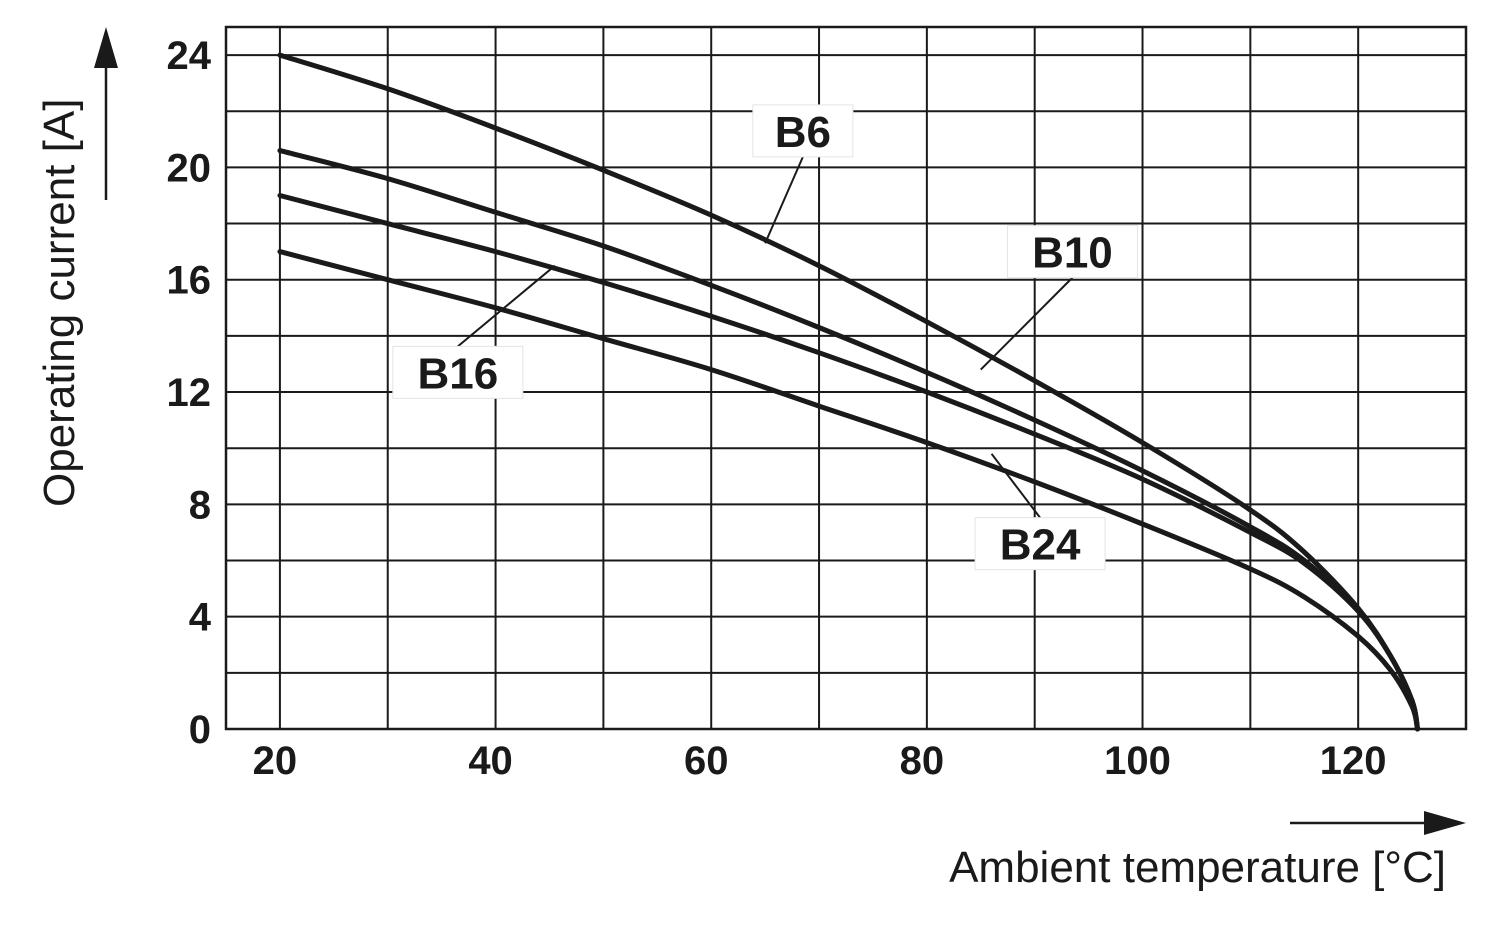 The image size is (1500, 937). I want to click on x-axis-arrow-icon, so click(1445, 823).